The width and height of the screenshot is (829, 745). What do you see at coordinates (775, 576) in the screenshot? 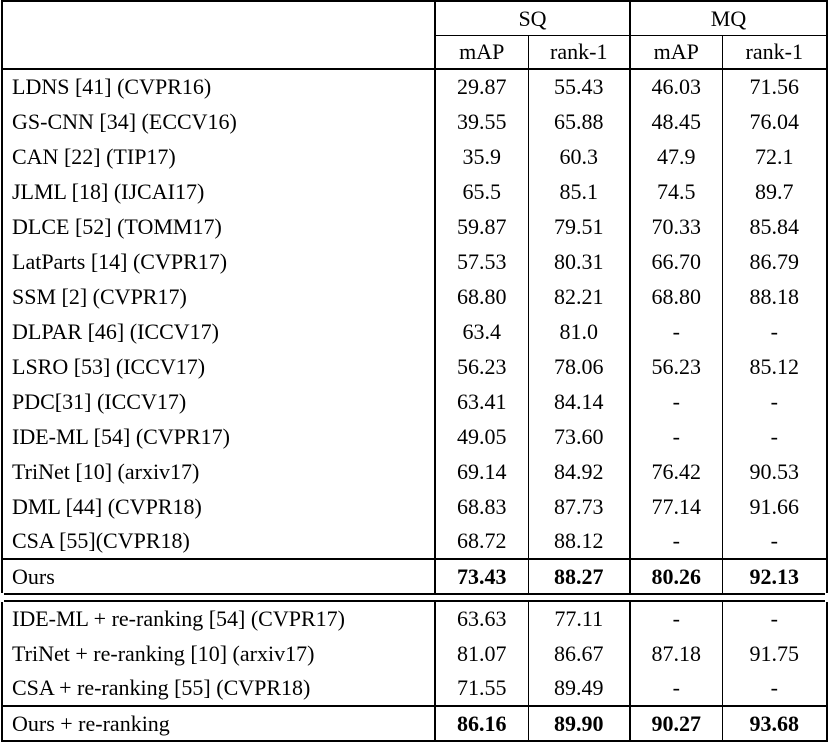
I see `value-cell: 92.13` at bounding box center [775, 576].